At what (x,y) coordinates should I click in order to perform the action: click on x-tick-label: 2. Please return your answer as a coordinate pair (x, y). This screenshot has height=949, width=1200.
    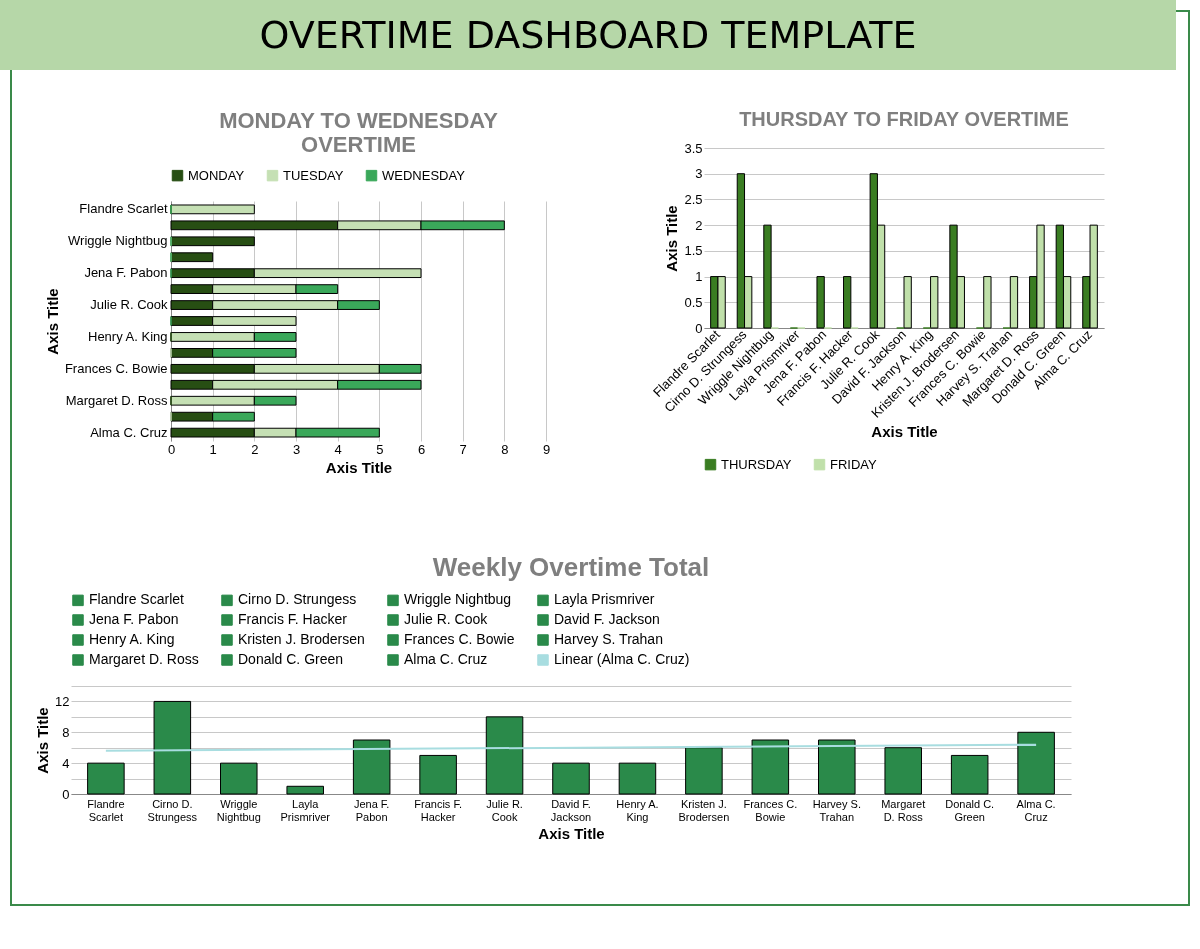
    Looking at the image, I should click on (255, 449).